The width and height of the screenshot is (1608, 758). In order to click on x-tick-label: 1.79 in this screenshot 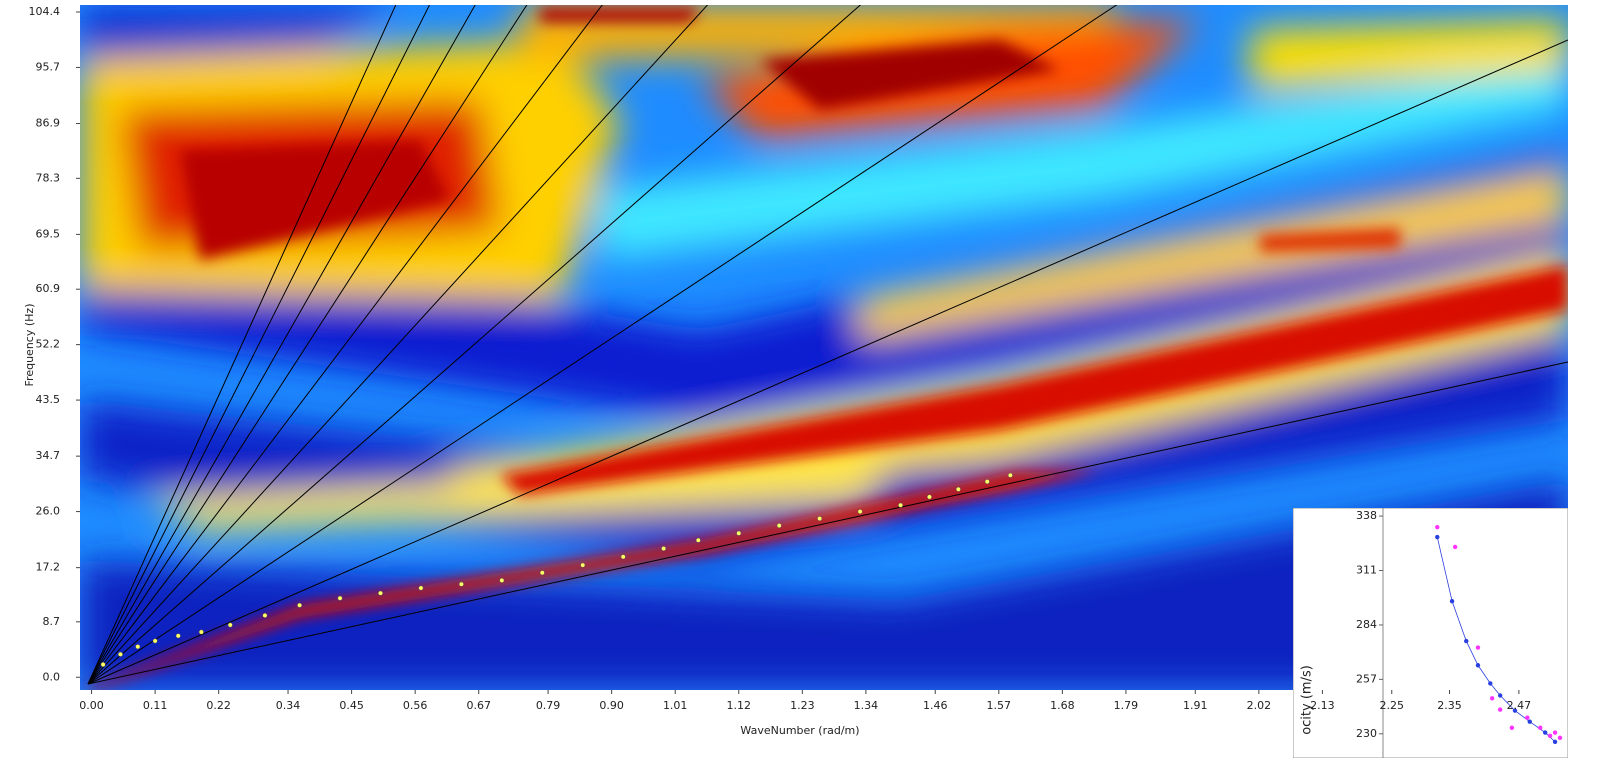, I will do `click(1126, 705)`.